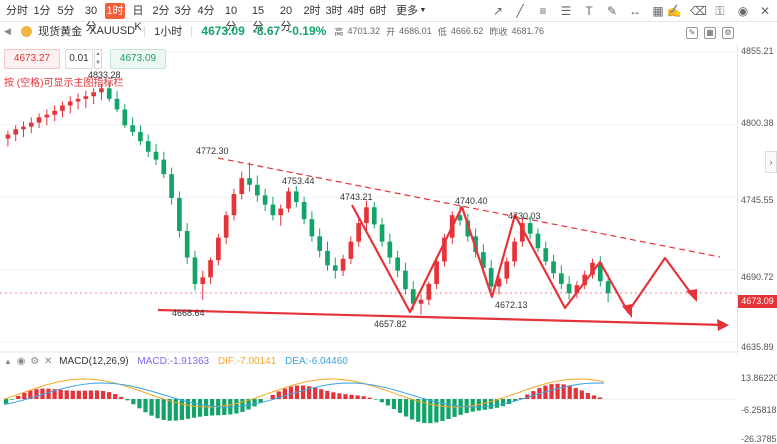 The width and height of the screenshot is (777, 444). I want to click on ruler-icon: ↔, so click(635, 11).